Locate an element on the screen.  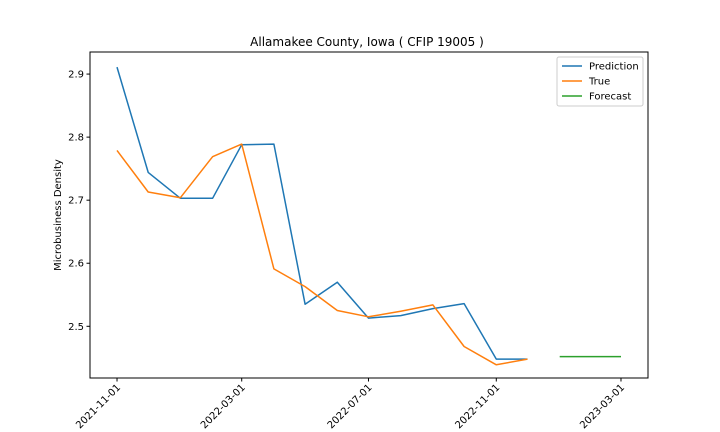
legend: Prediction True Forecast is located at coordinates (600, 81).